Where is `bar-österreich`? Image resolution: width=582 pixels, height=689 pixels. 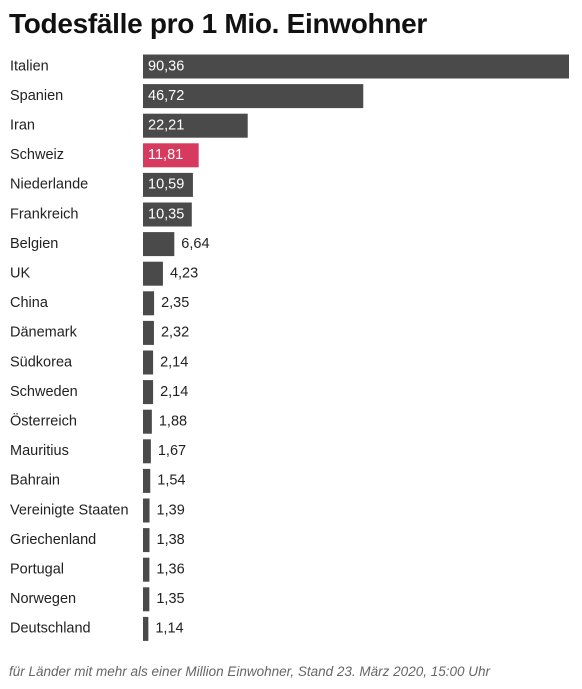 bar-österreich is located at coordinates (147, 421).